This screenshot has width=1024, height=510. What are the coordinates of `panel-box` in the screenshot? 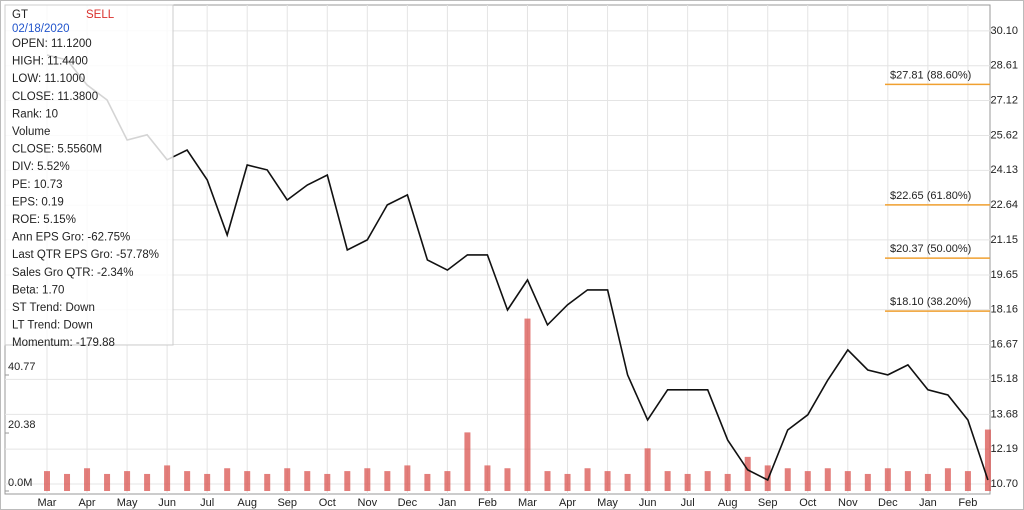 It's located at (89, 175).